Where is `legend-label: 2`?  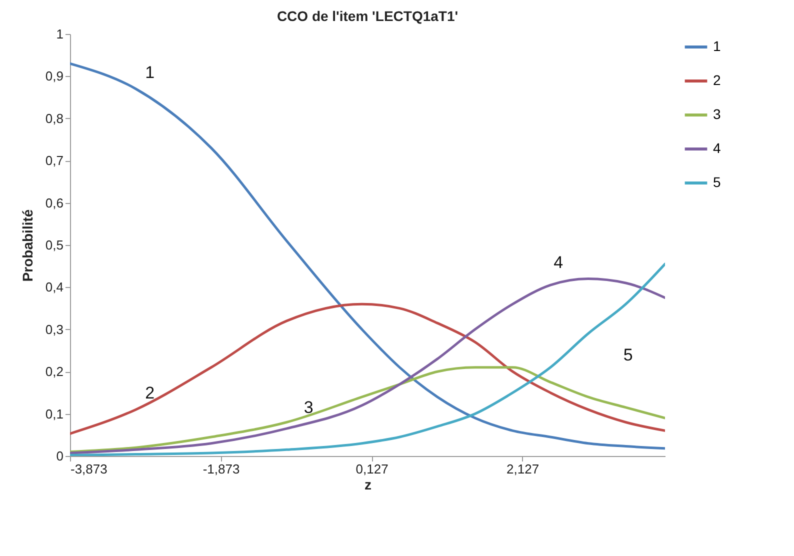 legend-label: 2 is located at coordinates (717, 80).